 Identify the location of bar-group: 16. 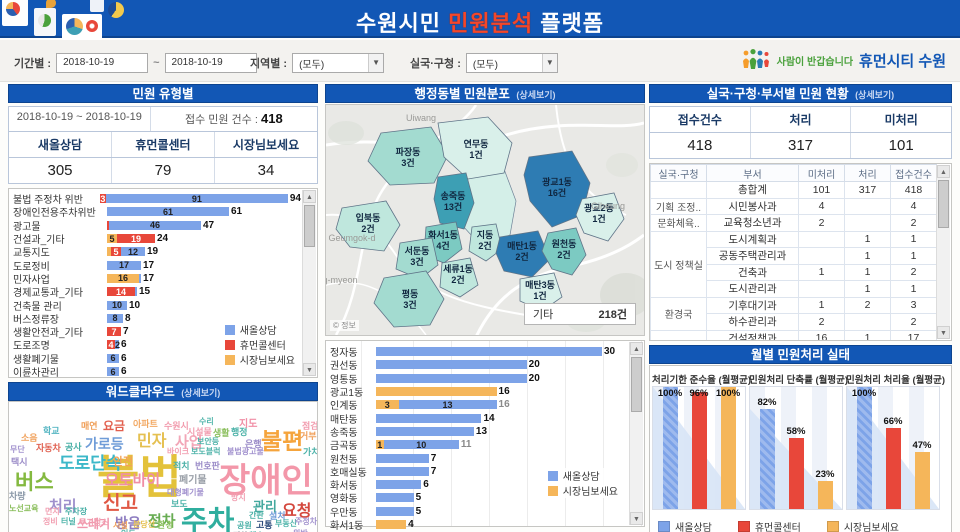
(124, 278).